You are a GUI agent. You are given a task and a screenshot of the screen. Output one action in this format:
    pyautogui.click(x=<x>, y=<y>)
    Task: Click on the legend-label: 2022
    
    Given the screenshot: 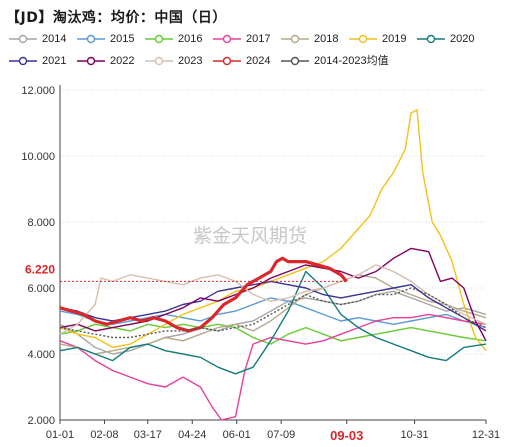 What is the action you would take?
    pyautogui.click(x=122, y=61)
    